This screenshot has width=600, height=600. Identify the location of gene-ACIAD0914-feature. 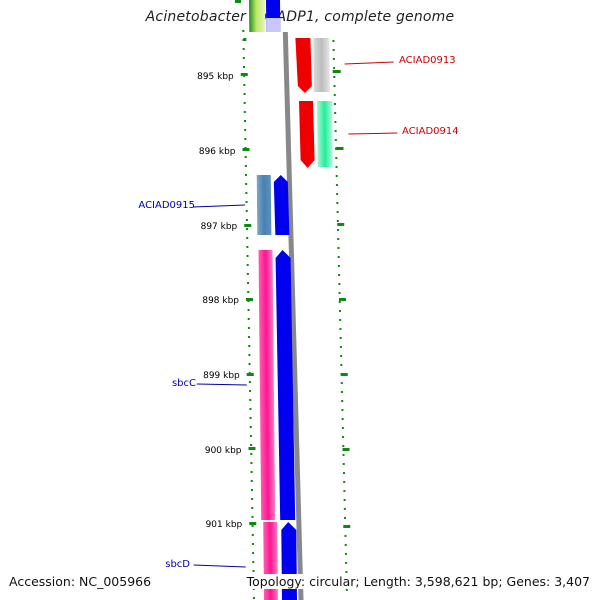
(325, 134).